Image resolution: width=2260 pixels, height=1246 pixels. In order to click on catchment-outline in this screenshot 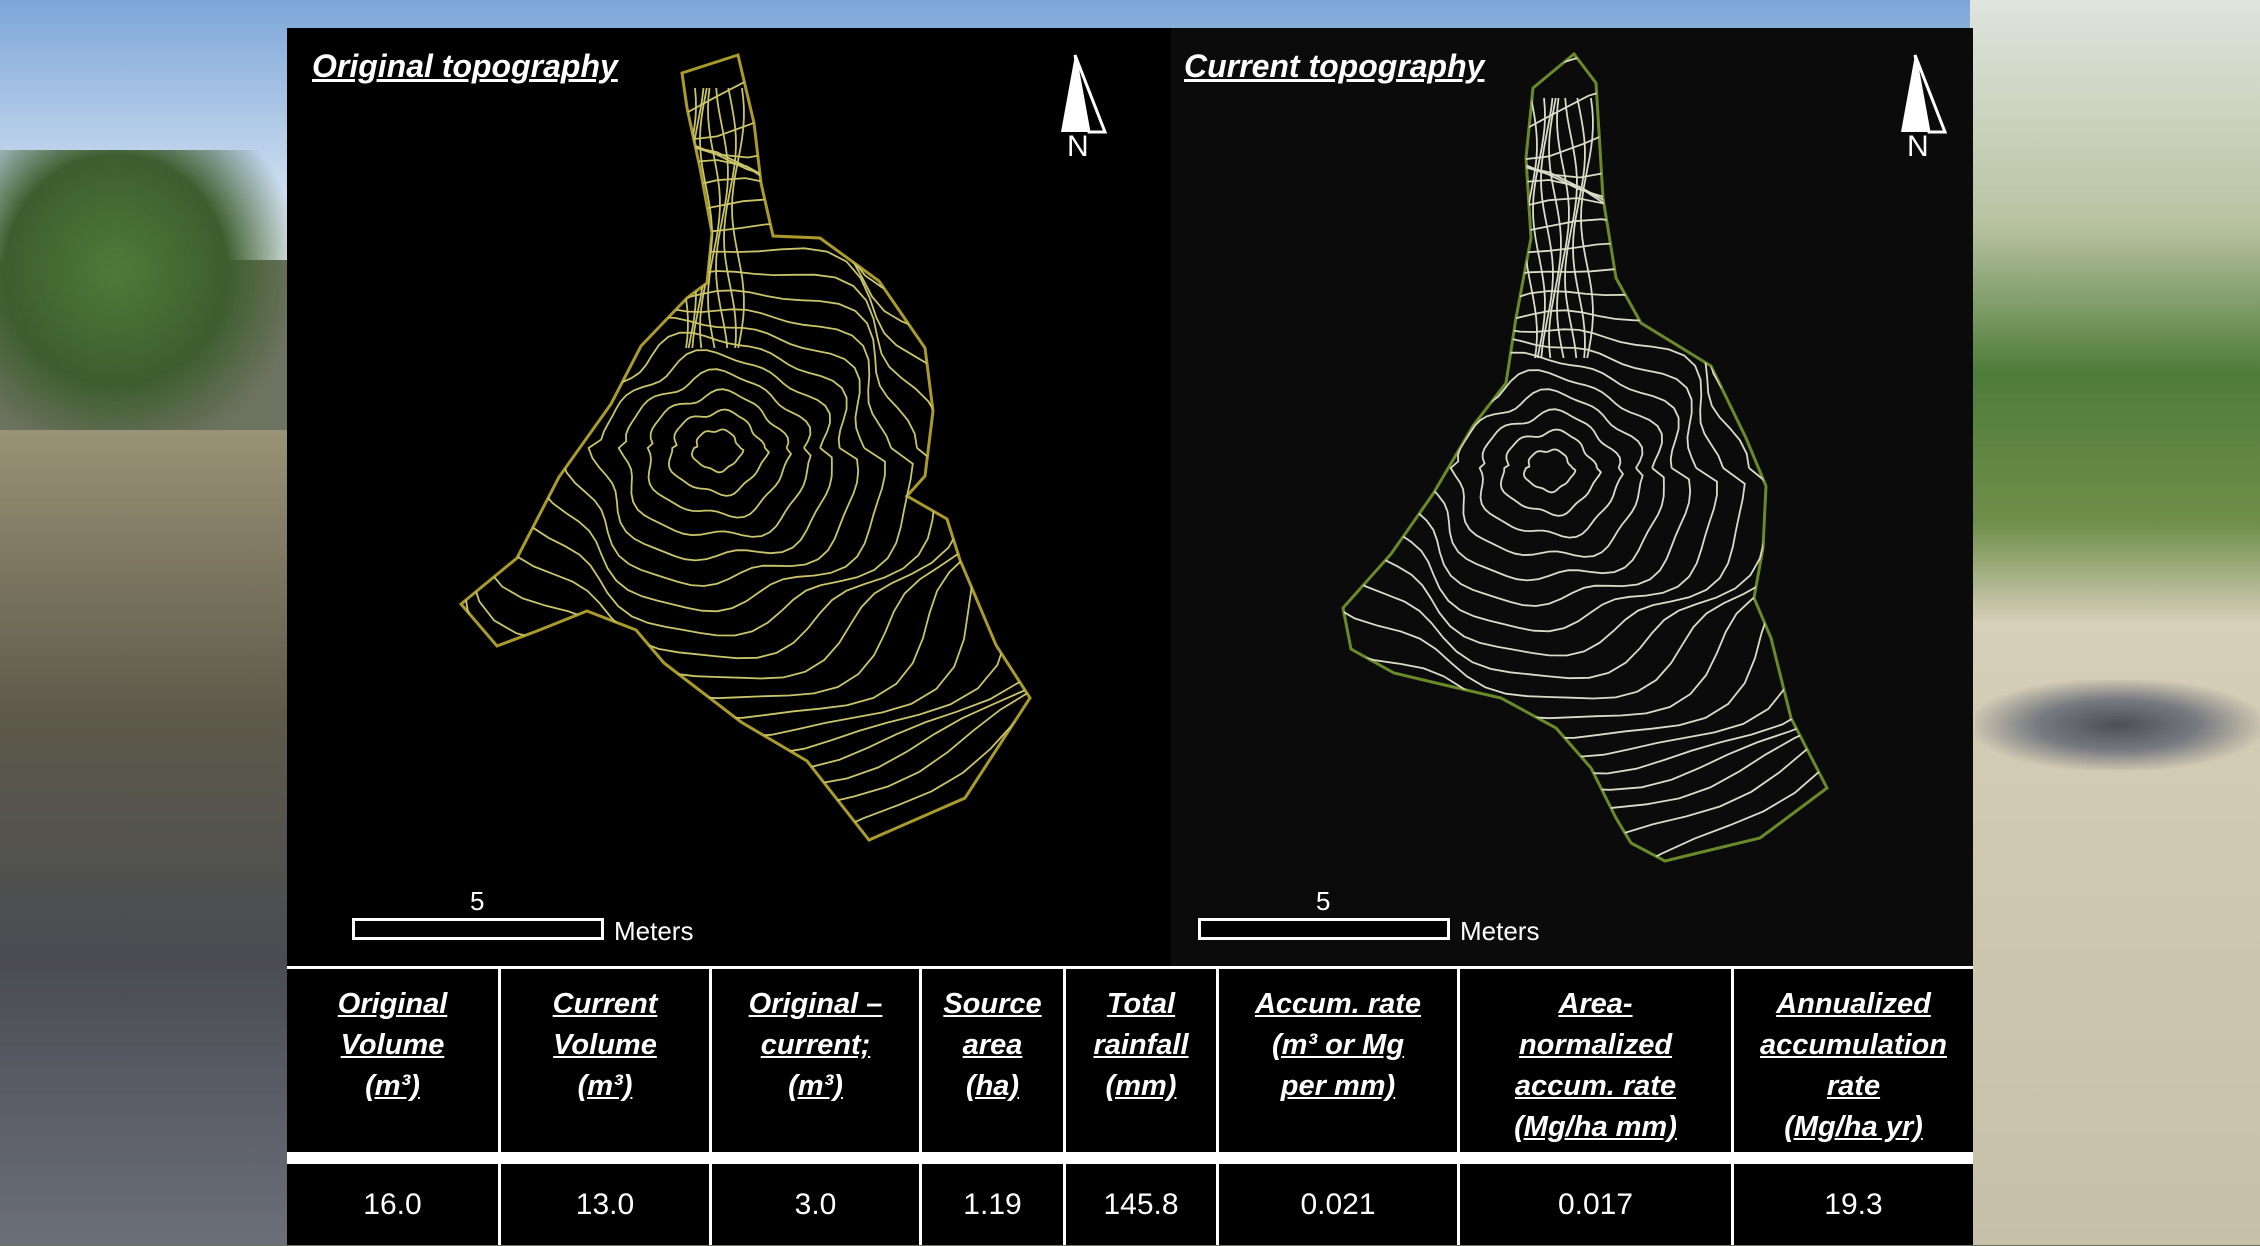, I will do `click(1585, 457)`.